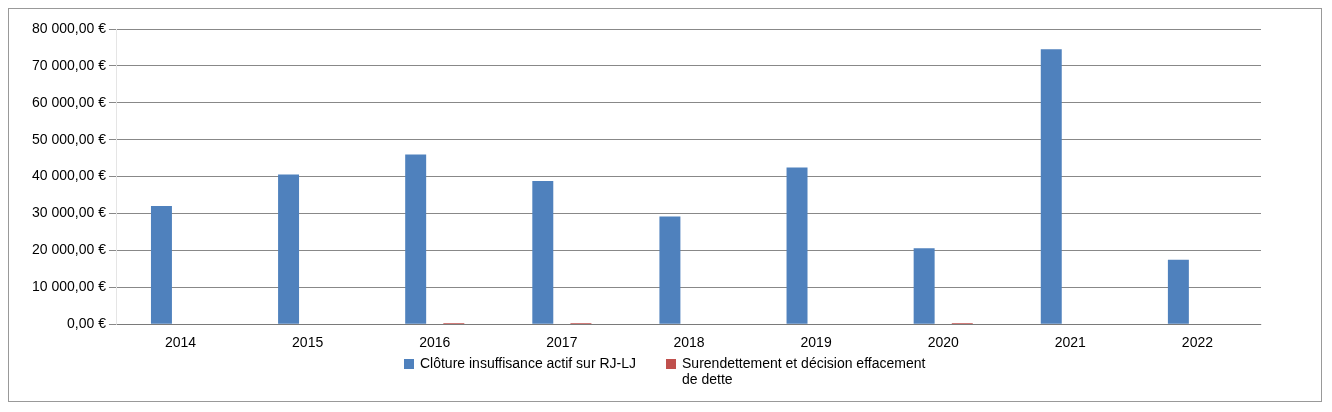 The width and height of the screenshot is (1332, 412). What do you see at coordinates (528, 363) in the screenshot?
I see `legend-label: Clôture insuffisance actif sur RJ-LJ` at bounding box center [528, 363].